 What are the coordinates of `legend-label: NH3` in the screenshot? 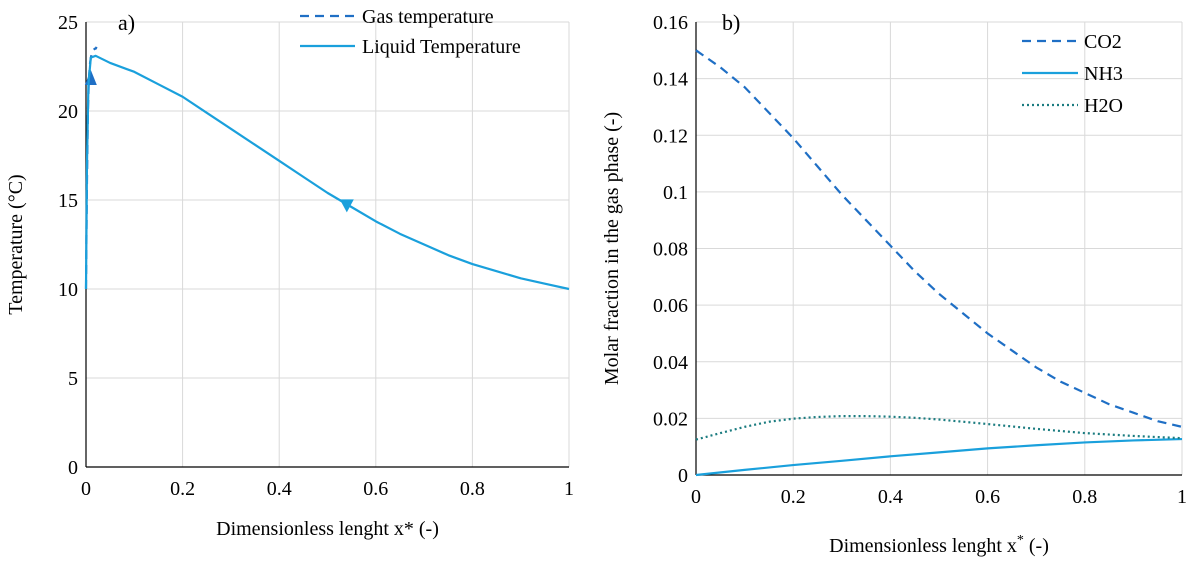 It's located at (1103, 74).